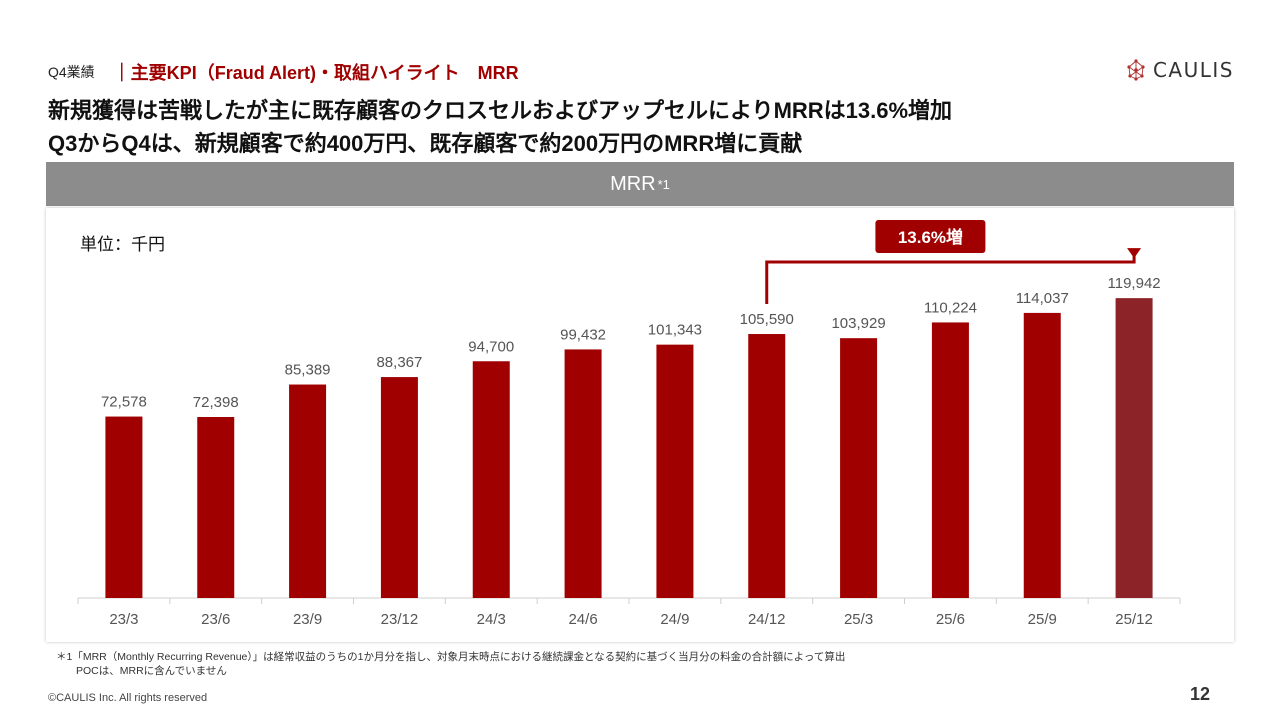 This screenshot has width=1280, height=720. I want to click on tick-label-23/9: 23/9, so click(307, 619).